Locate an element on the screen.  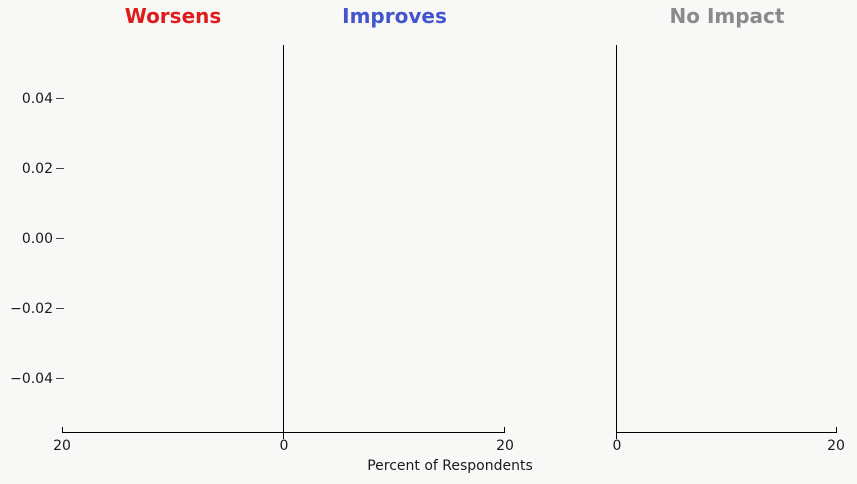
y-tick-label: −0.02 is located at coordinates (31, 309).